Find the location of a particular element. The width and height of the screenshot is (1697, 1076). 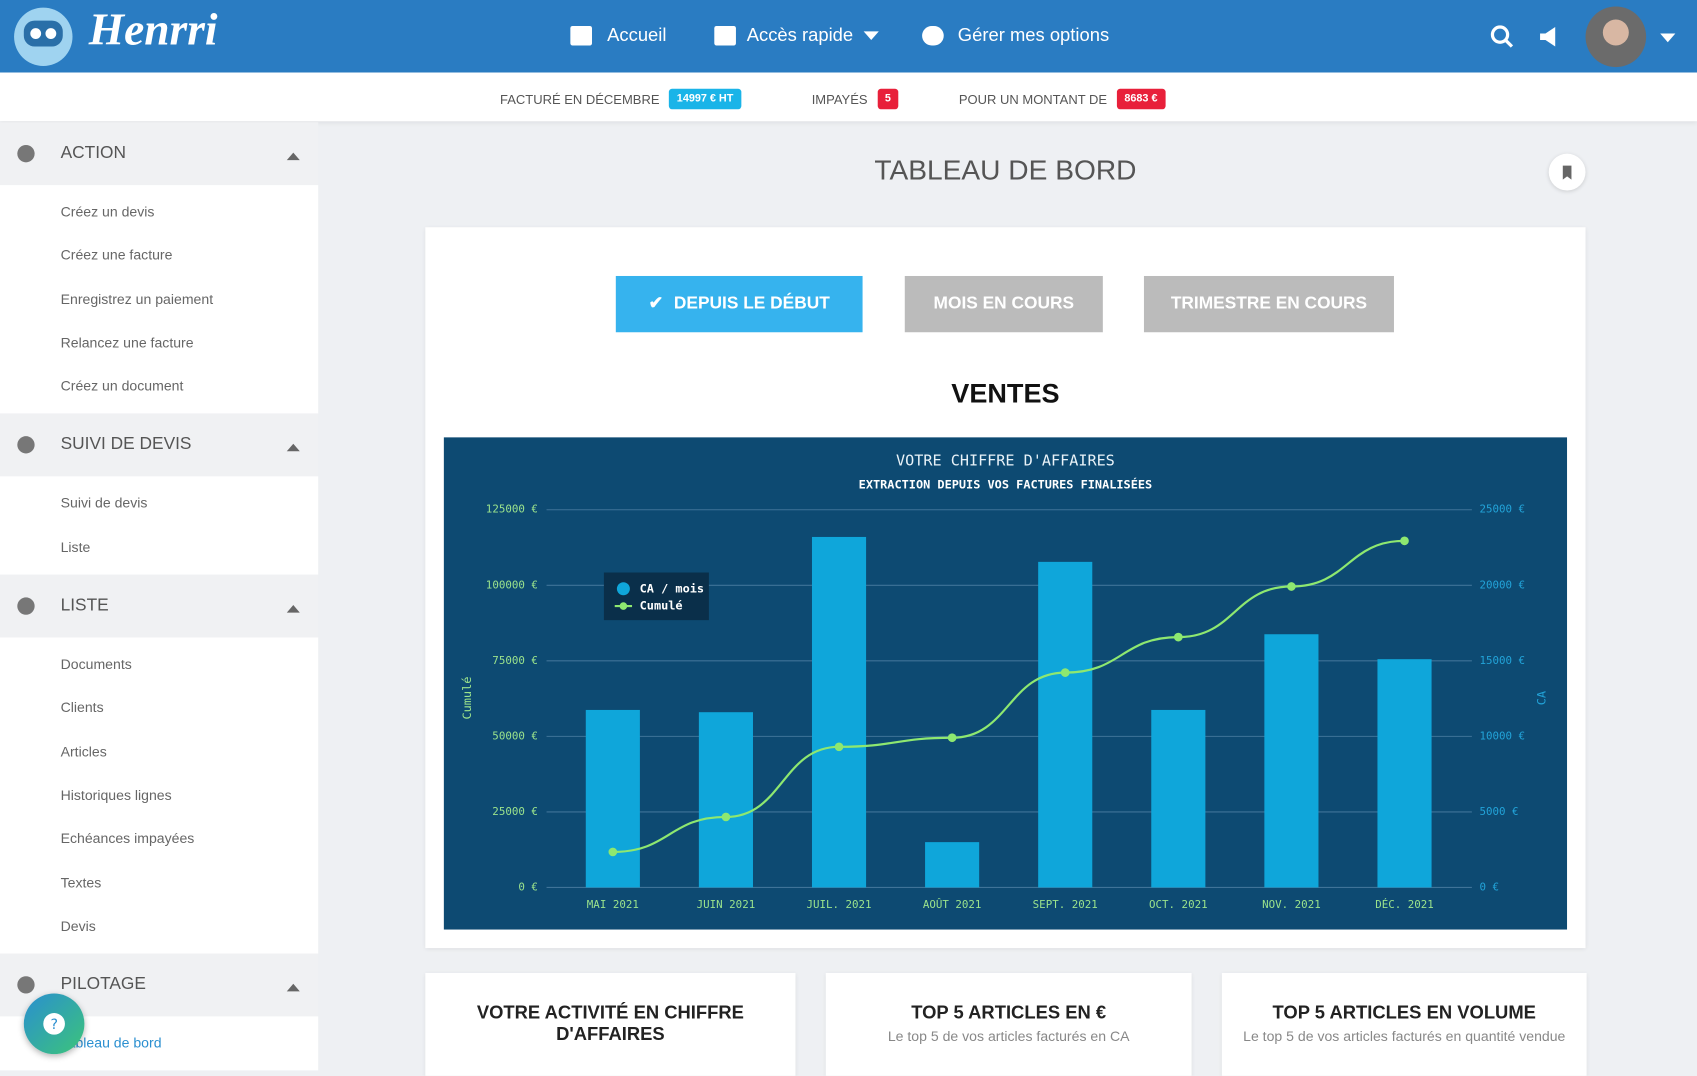

card-title: TOP 5 ARTICLES EN € is located at coordinates (1009, 1012).